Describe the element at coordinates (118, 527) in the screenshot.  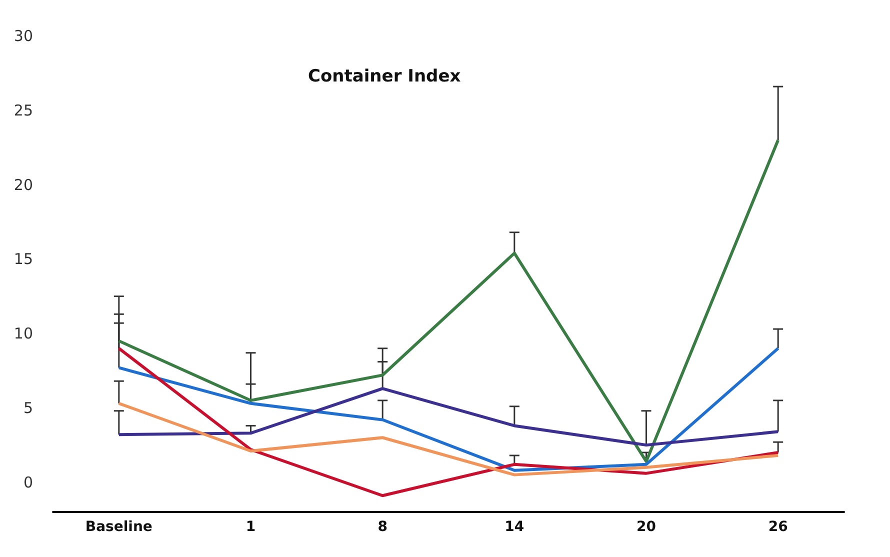
I see `x-tick-label: Baseline` at that location.